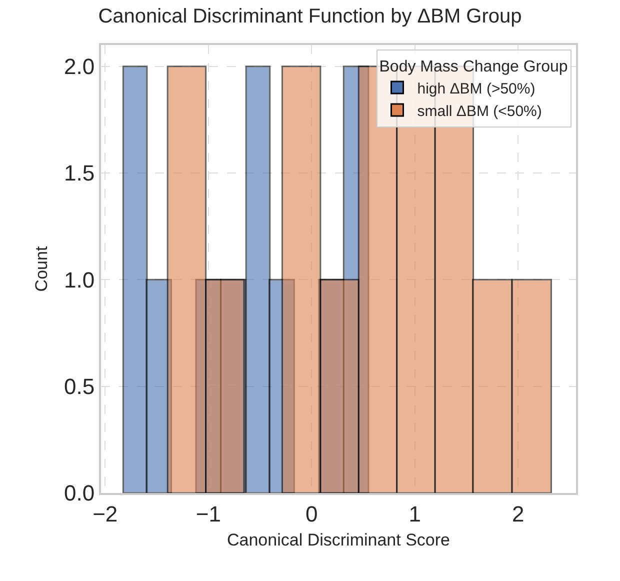 This screenshot has height=581, width=620. I want to click on y-tick-label: 1.0, so click(79, 279).